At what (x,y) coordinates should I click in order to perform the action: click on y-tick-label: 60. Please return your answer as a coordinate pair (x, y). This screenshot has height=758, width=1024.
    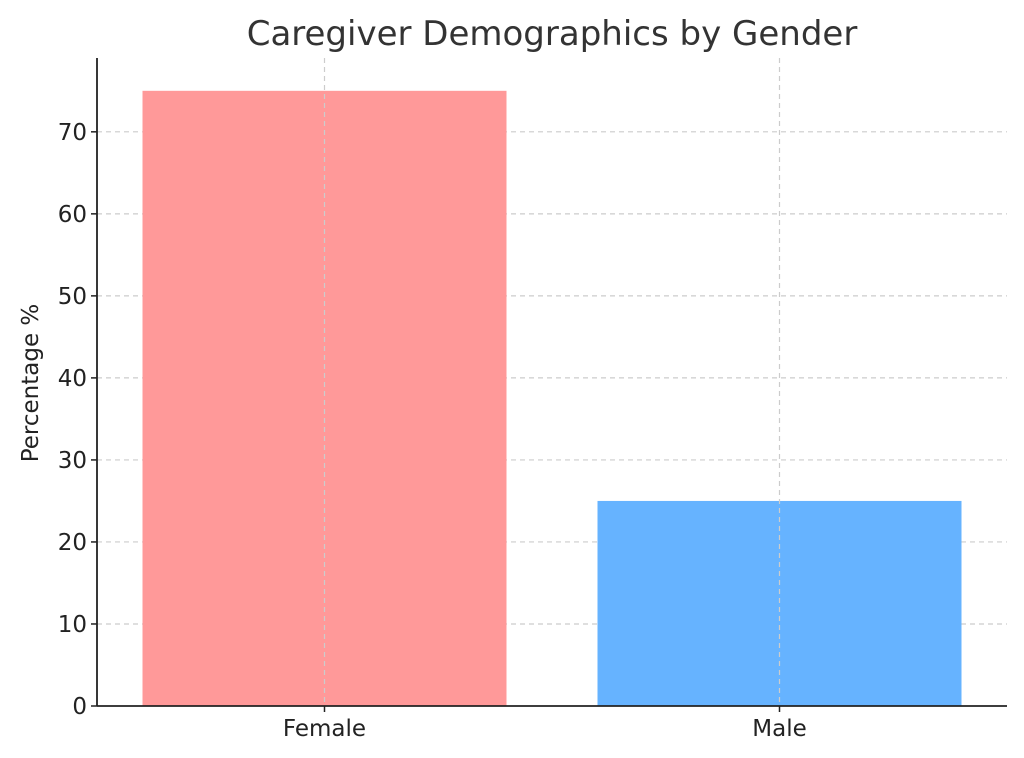
    Looking at the image, I should click on (72, 215).